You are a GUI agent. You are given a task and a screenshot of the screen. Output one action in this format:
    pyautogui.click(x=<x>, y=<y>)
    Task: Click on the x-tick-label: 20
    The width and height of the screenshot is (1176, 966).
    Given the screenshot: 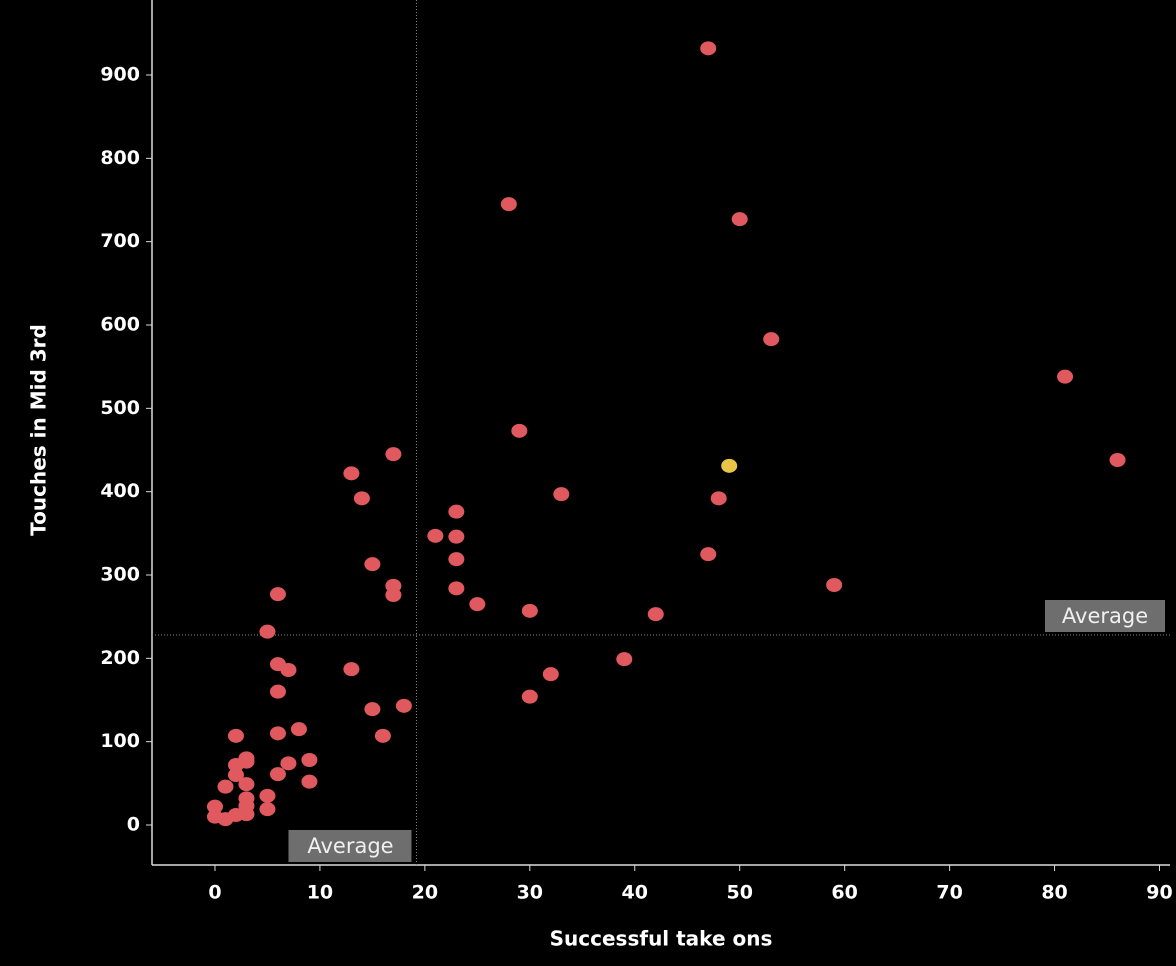 What is the action you would take?
    pyautogui.click(x=425, y=893)
    